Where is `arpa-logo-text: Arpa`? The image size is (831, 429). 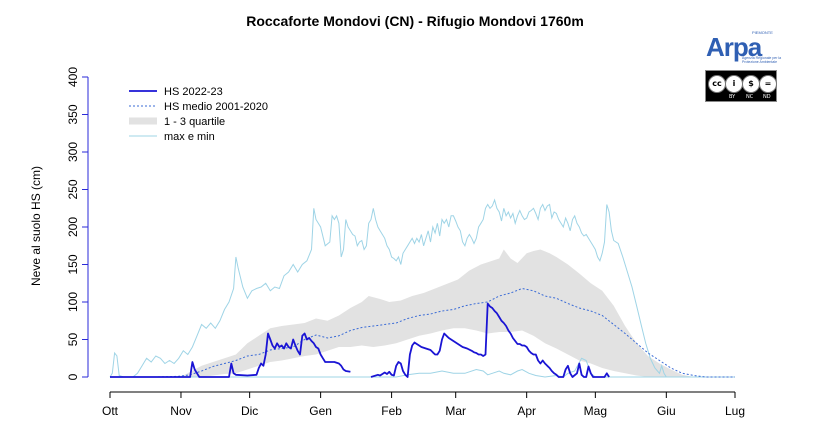
arpa-logo-text: Arpa is located at coordinates (734, 47).